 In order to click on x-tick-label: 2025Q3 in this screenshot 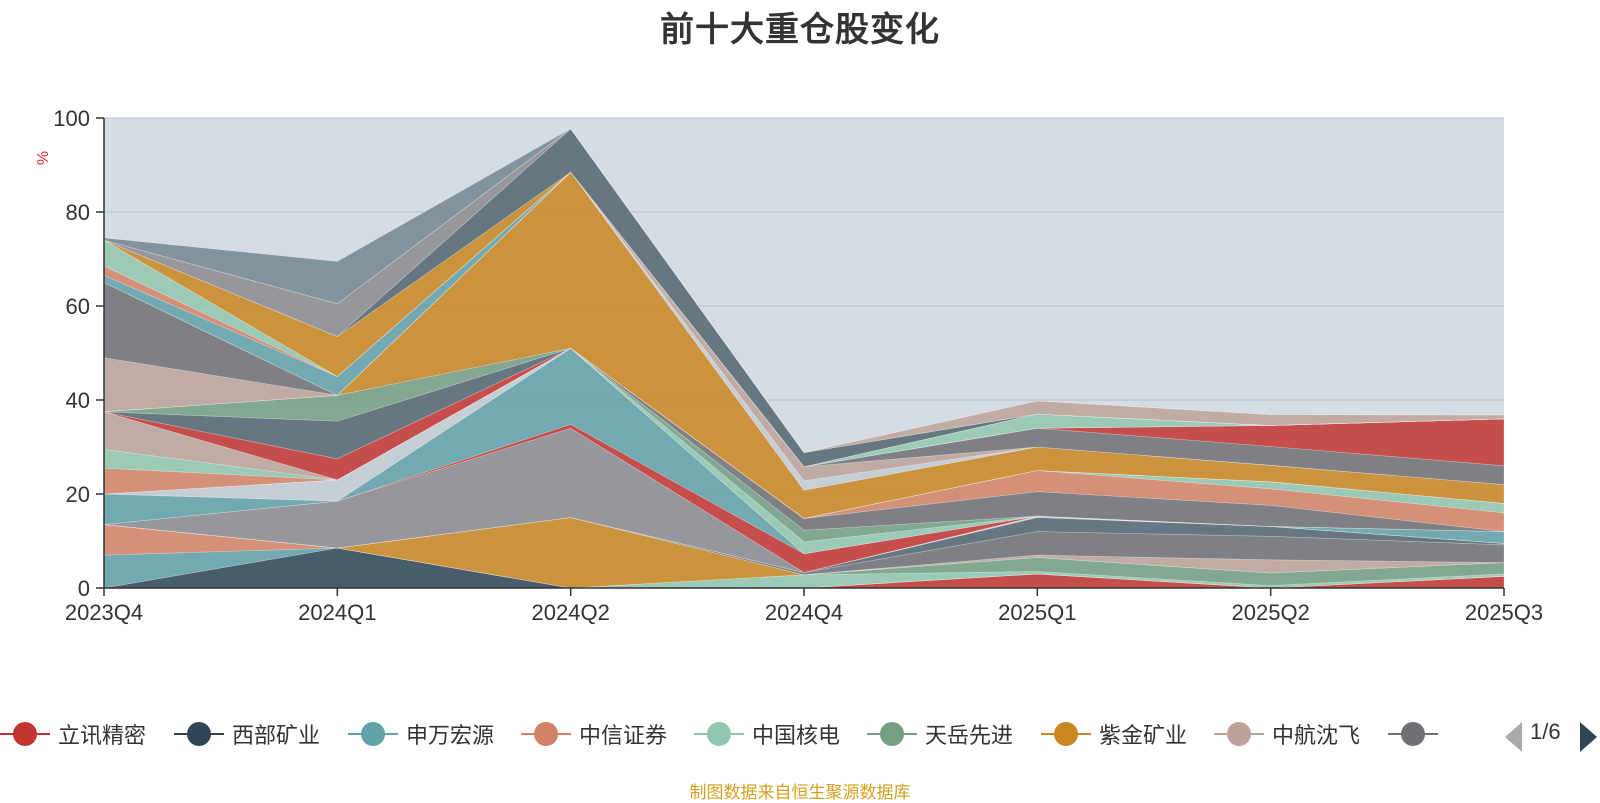, I will do `click(1504, 612)`.